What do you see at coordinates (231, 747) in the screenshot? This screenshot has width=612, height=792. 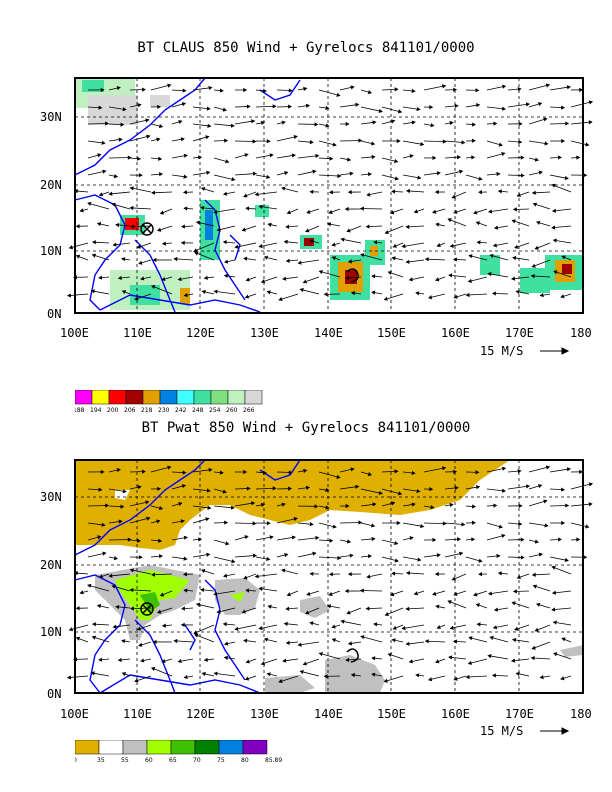 I see `colorbar-swatch` at bounding box center [231, 747].